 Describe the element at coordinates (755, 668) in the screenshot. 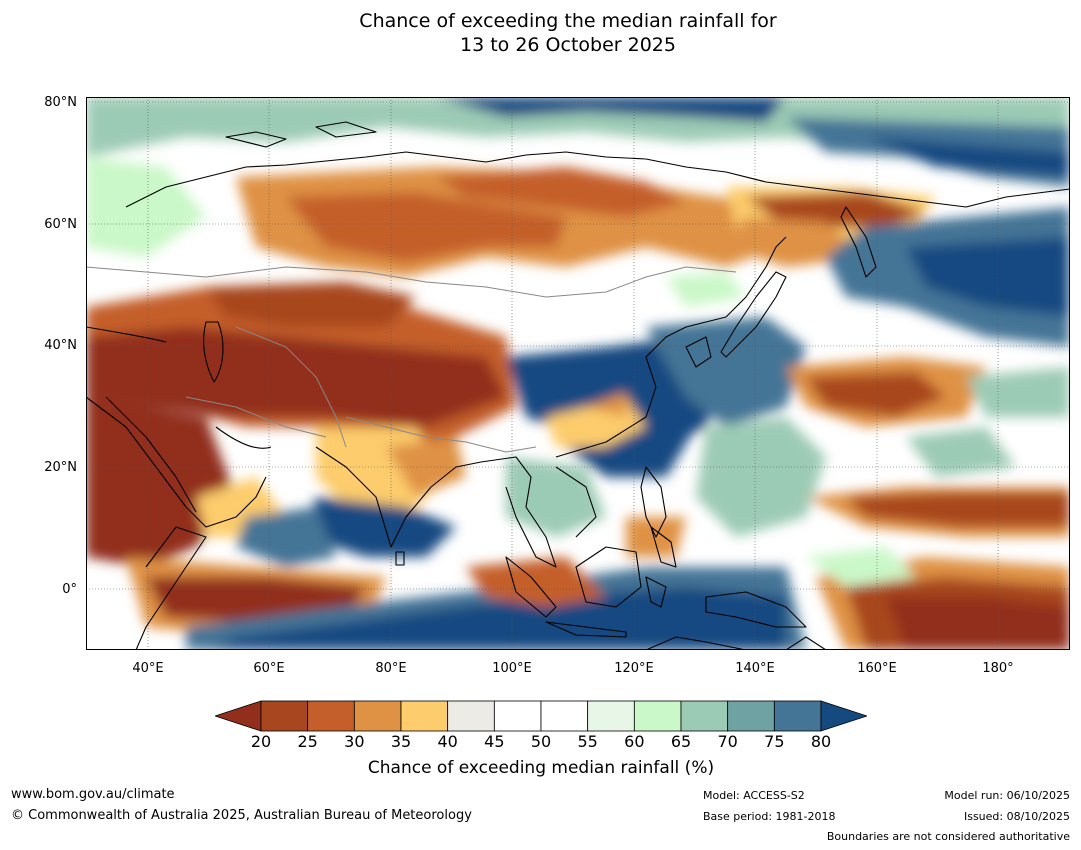

I see `lon-label-140e: 140°E` at that location.